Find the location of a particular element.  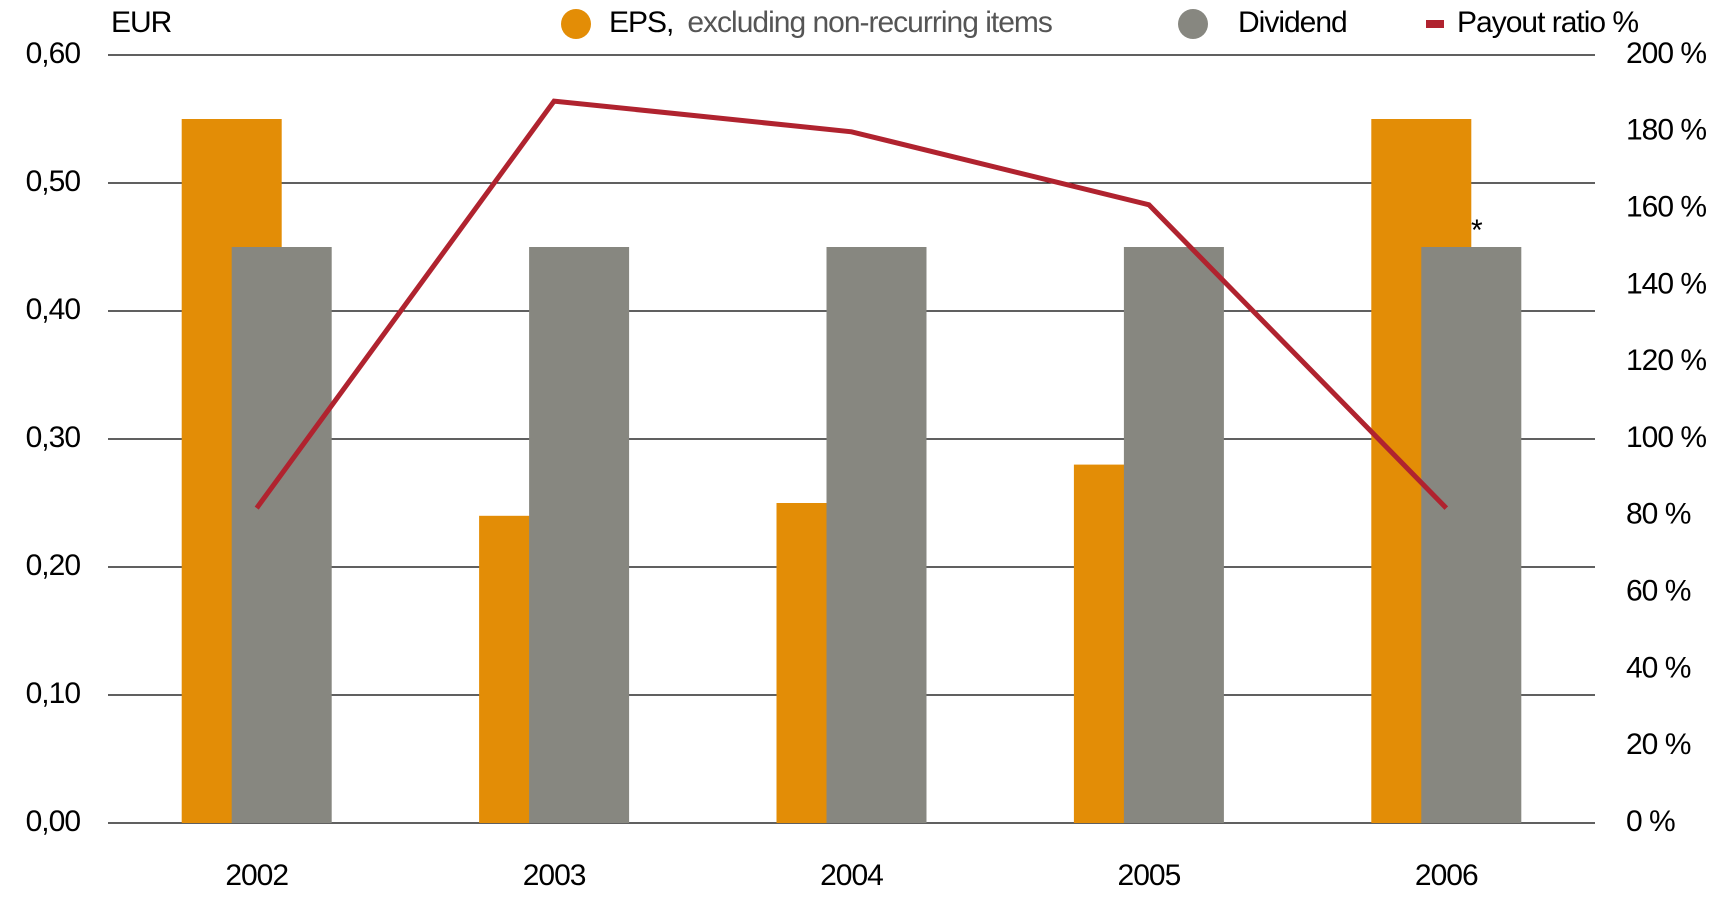

y2-tick-label: 40 % is located at coordinates (1658, 667).